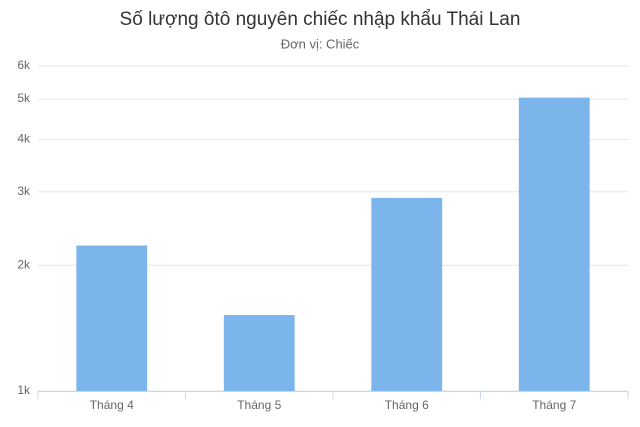  What do you see at coordinates (112, 405) in the screenshot?
I see `x-tick-label: Tháng 4` at bounding box center [112, 405].